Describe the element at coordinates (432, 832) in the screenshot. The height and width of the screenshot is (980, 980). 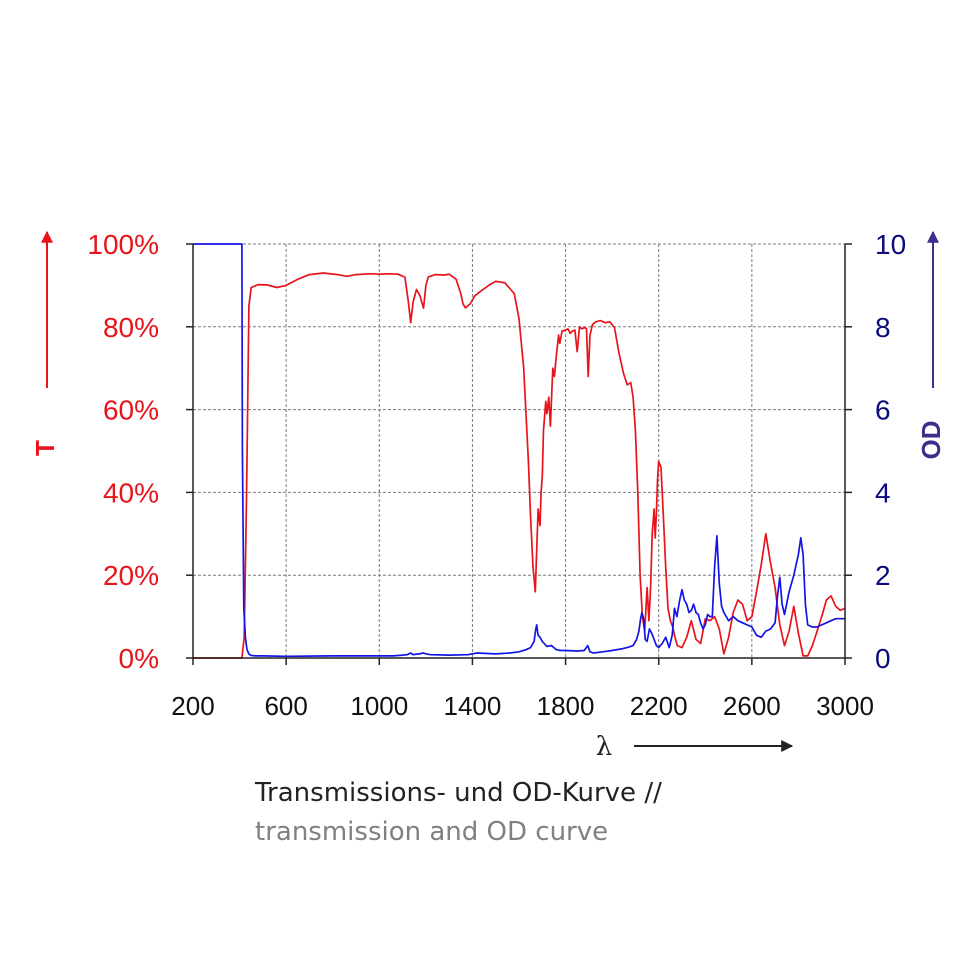
I see `caption-english: transmission and OD curve` at that location.